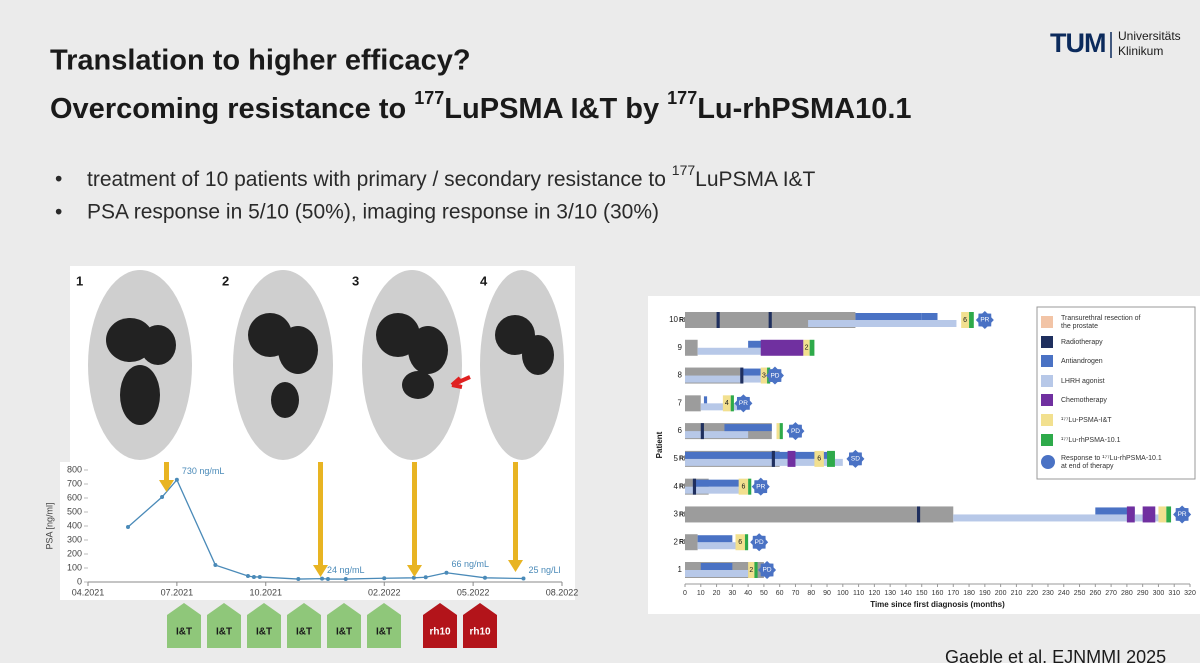 The width and height of the screenshot is (1200, 663). Describe the element at coordinates (811, 593) in the screenshot. I see `x-tick-label: 80` at that location.